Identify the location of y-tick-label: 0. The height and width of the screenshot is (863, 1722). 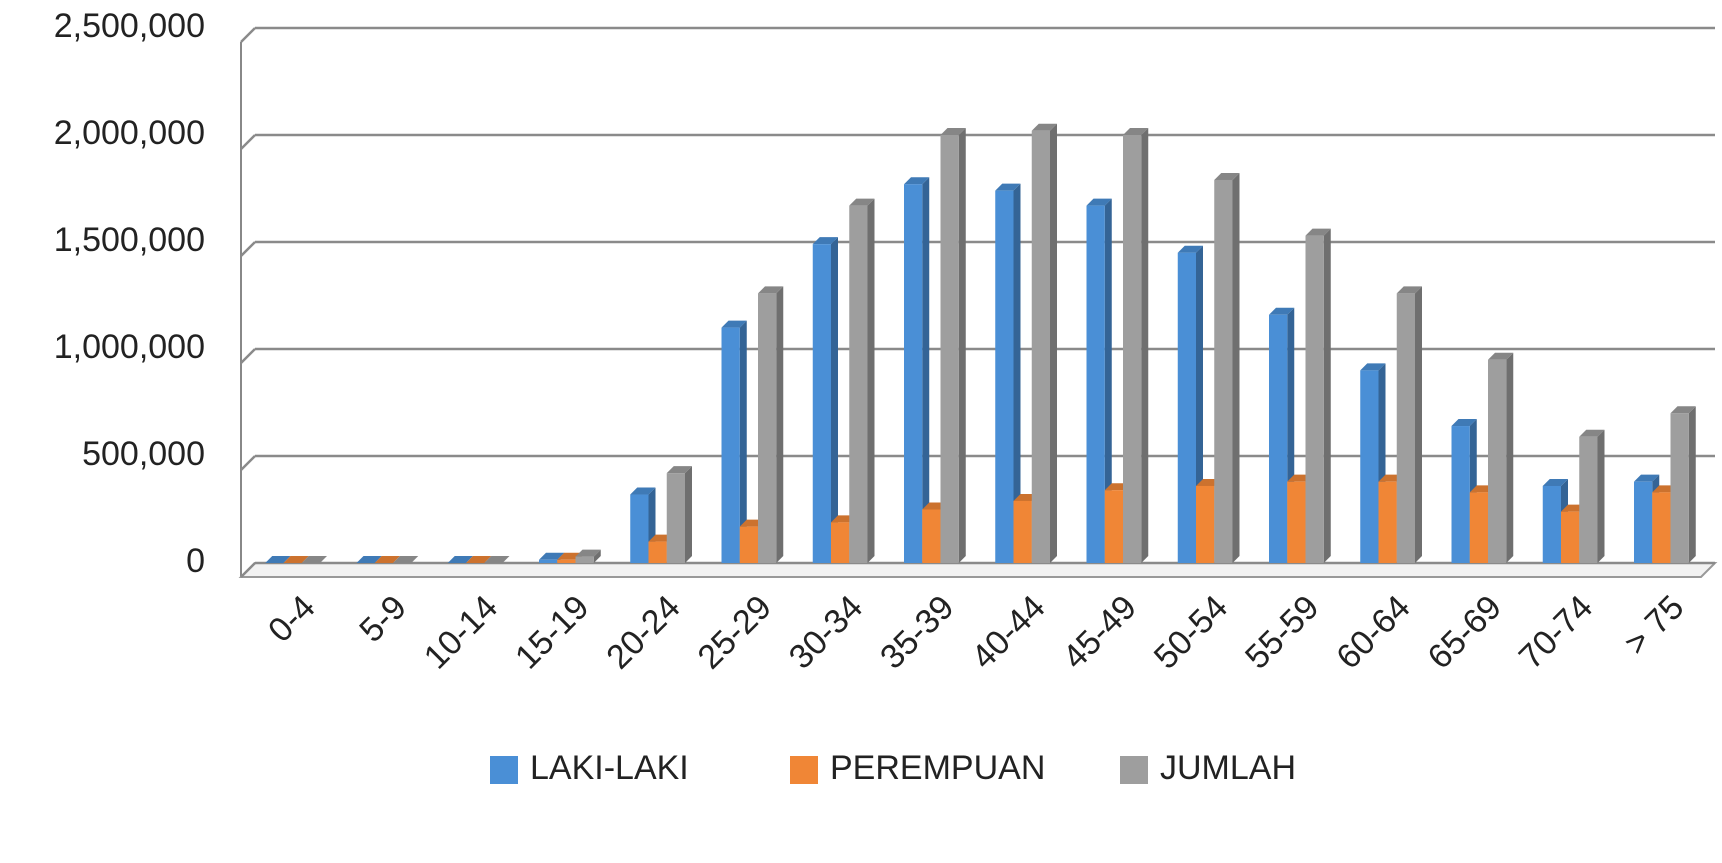
(195, 561).